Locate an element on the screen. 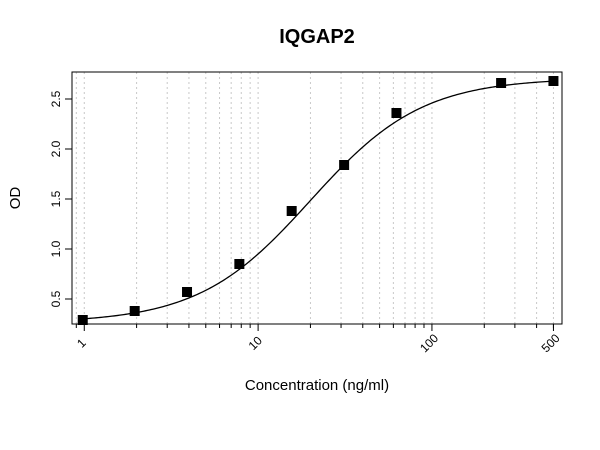 Image resolution: width=600 pixels, height=450 pixels. x-tick-label: 100 is located at coordinates (429, 343).